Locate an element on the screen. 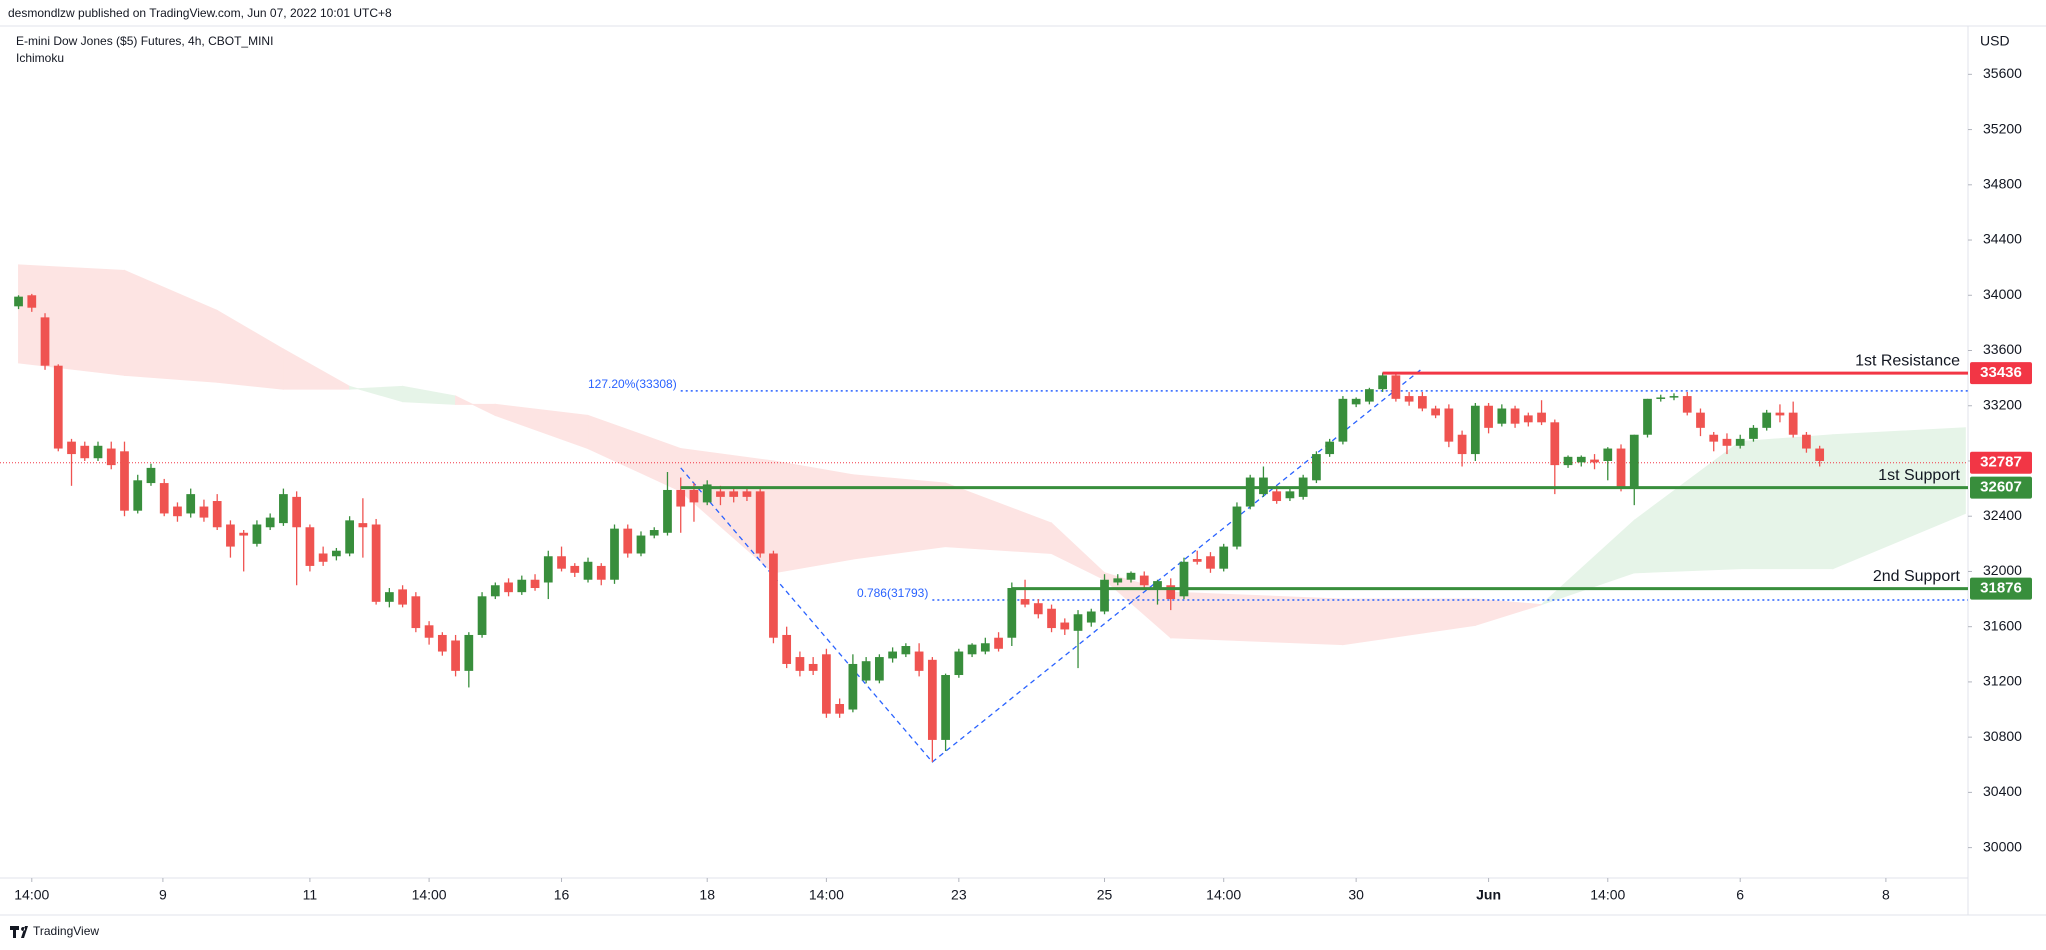  x-tick-label: 11 is located at coordinates (310, 895).